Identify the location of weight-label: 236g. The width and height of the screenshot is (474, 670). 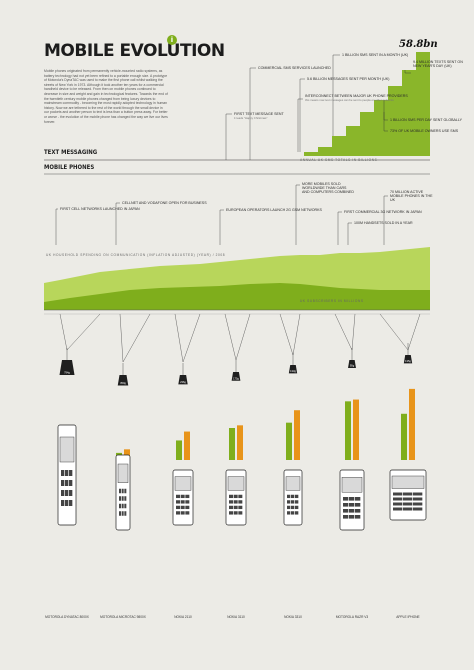
(183, 382).